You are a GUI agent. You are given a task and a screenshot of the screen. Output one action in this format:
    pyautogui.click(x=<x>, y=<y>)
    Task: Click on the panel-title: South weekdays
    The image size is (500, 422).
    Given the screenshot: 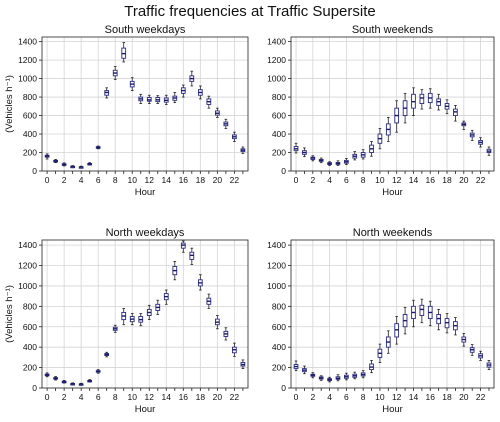 What is the action you would take?
    pyautogui.click(x=145, y=30)
    